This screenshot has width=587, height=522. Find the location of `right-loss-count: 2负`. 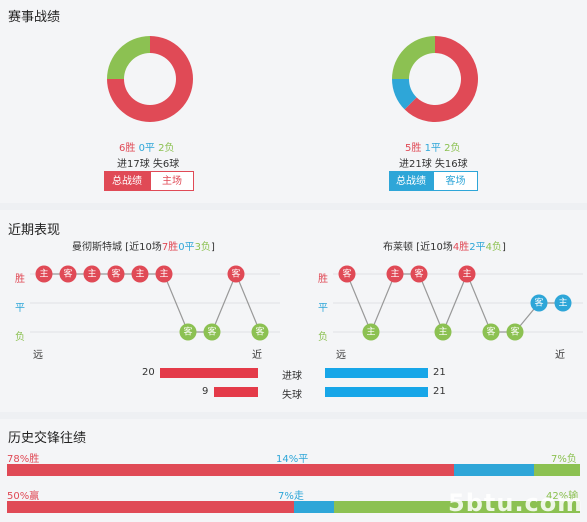

right-loss-count: 2负 is located at coordinates (452, 148).